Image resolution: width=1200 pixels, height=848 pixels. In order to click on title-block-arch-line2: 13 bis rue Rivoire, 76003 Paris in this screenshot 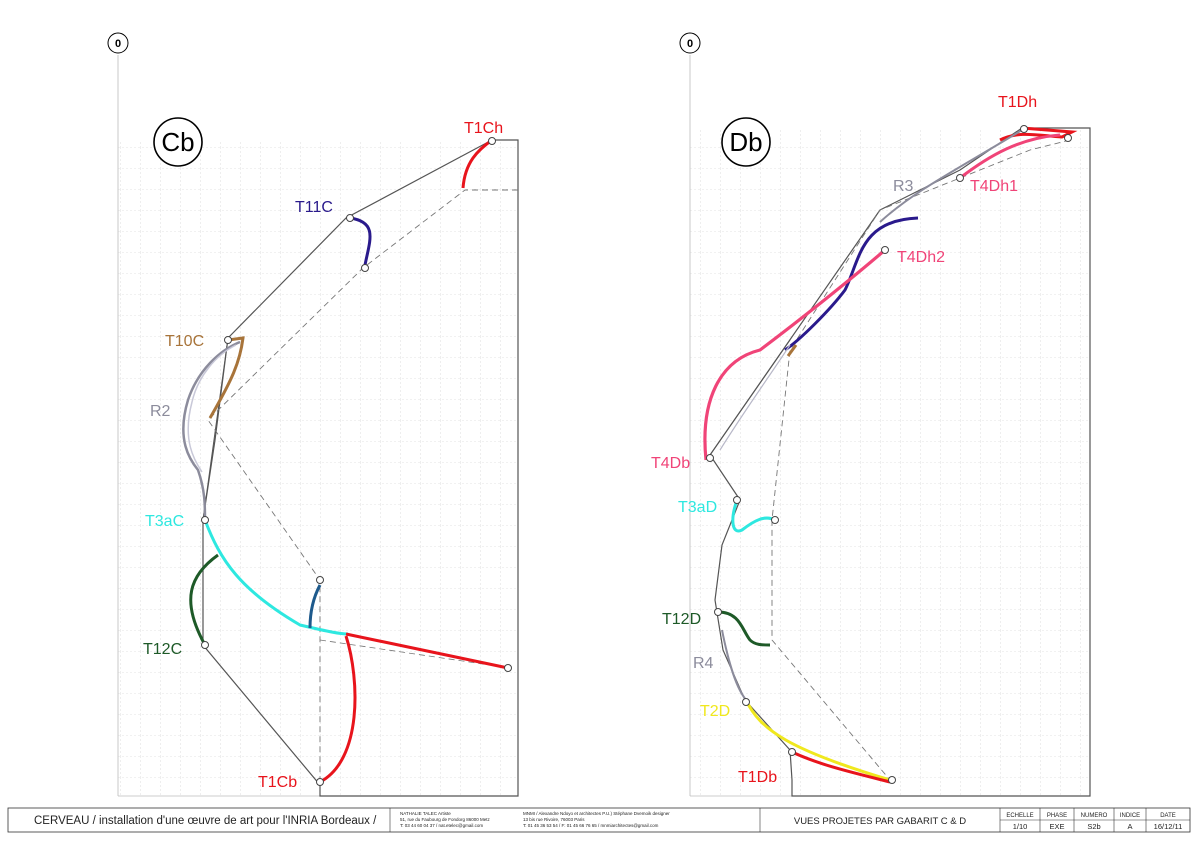, I will do `click(554, 819)`.